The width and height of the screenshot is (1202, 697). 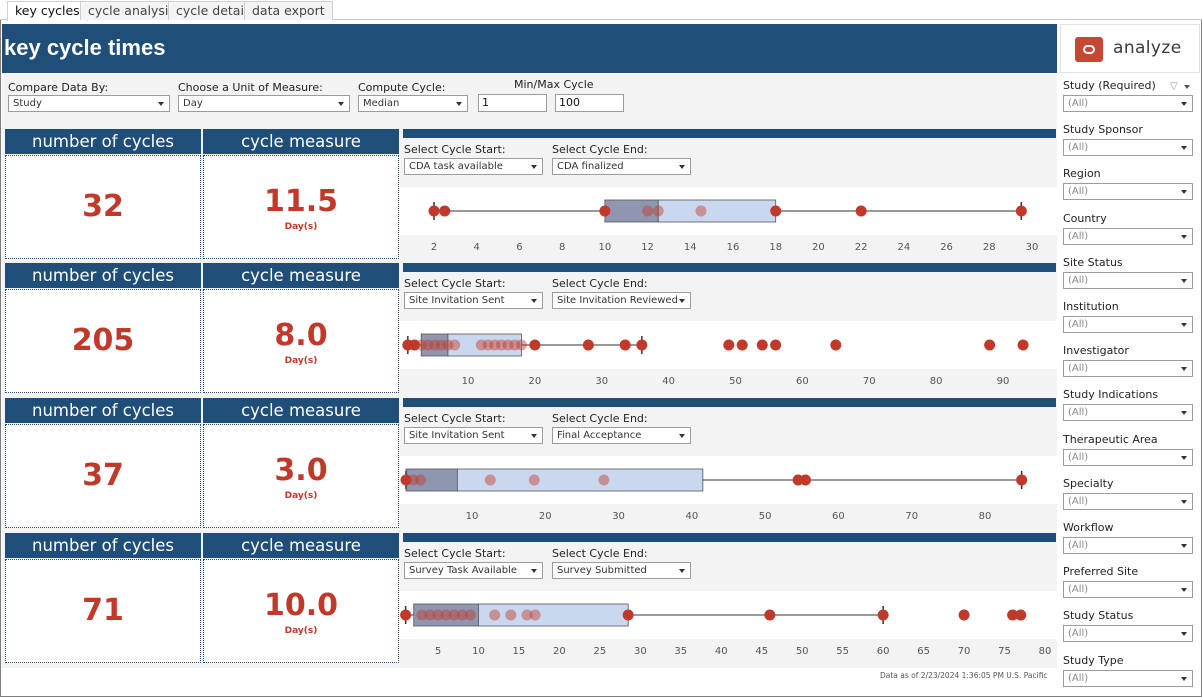 What do you see at coordinates (776, 247) in the screenshot?
I see `axis-tick-label: 18` at bounding box center [776, 247].